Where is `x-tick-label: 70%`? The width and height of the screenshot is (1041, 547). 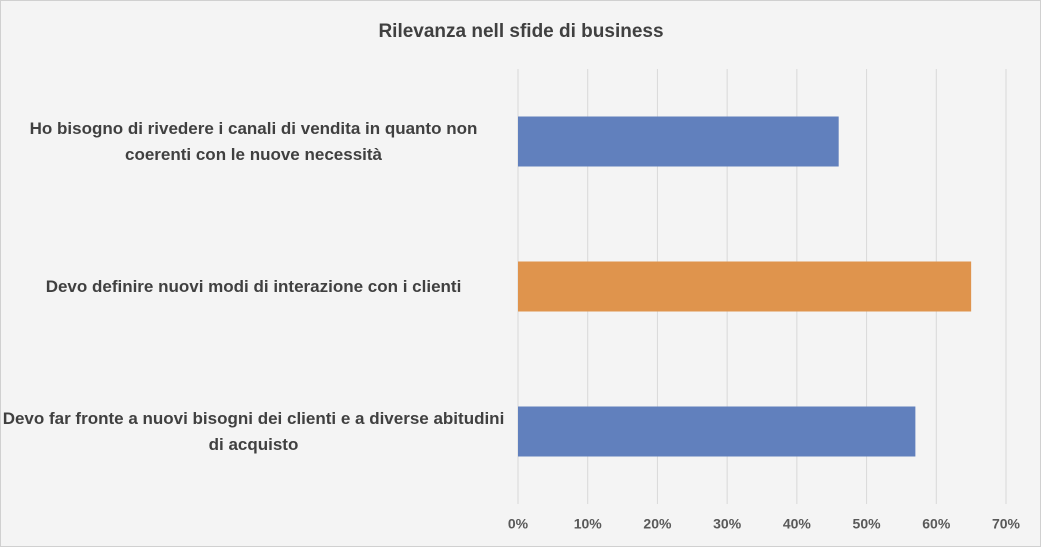
x-tick-label: 70% is located at coordinates (1006, 524).